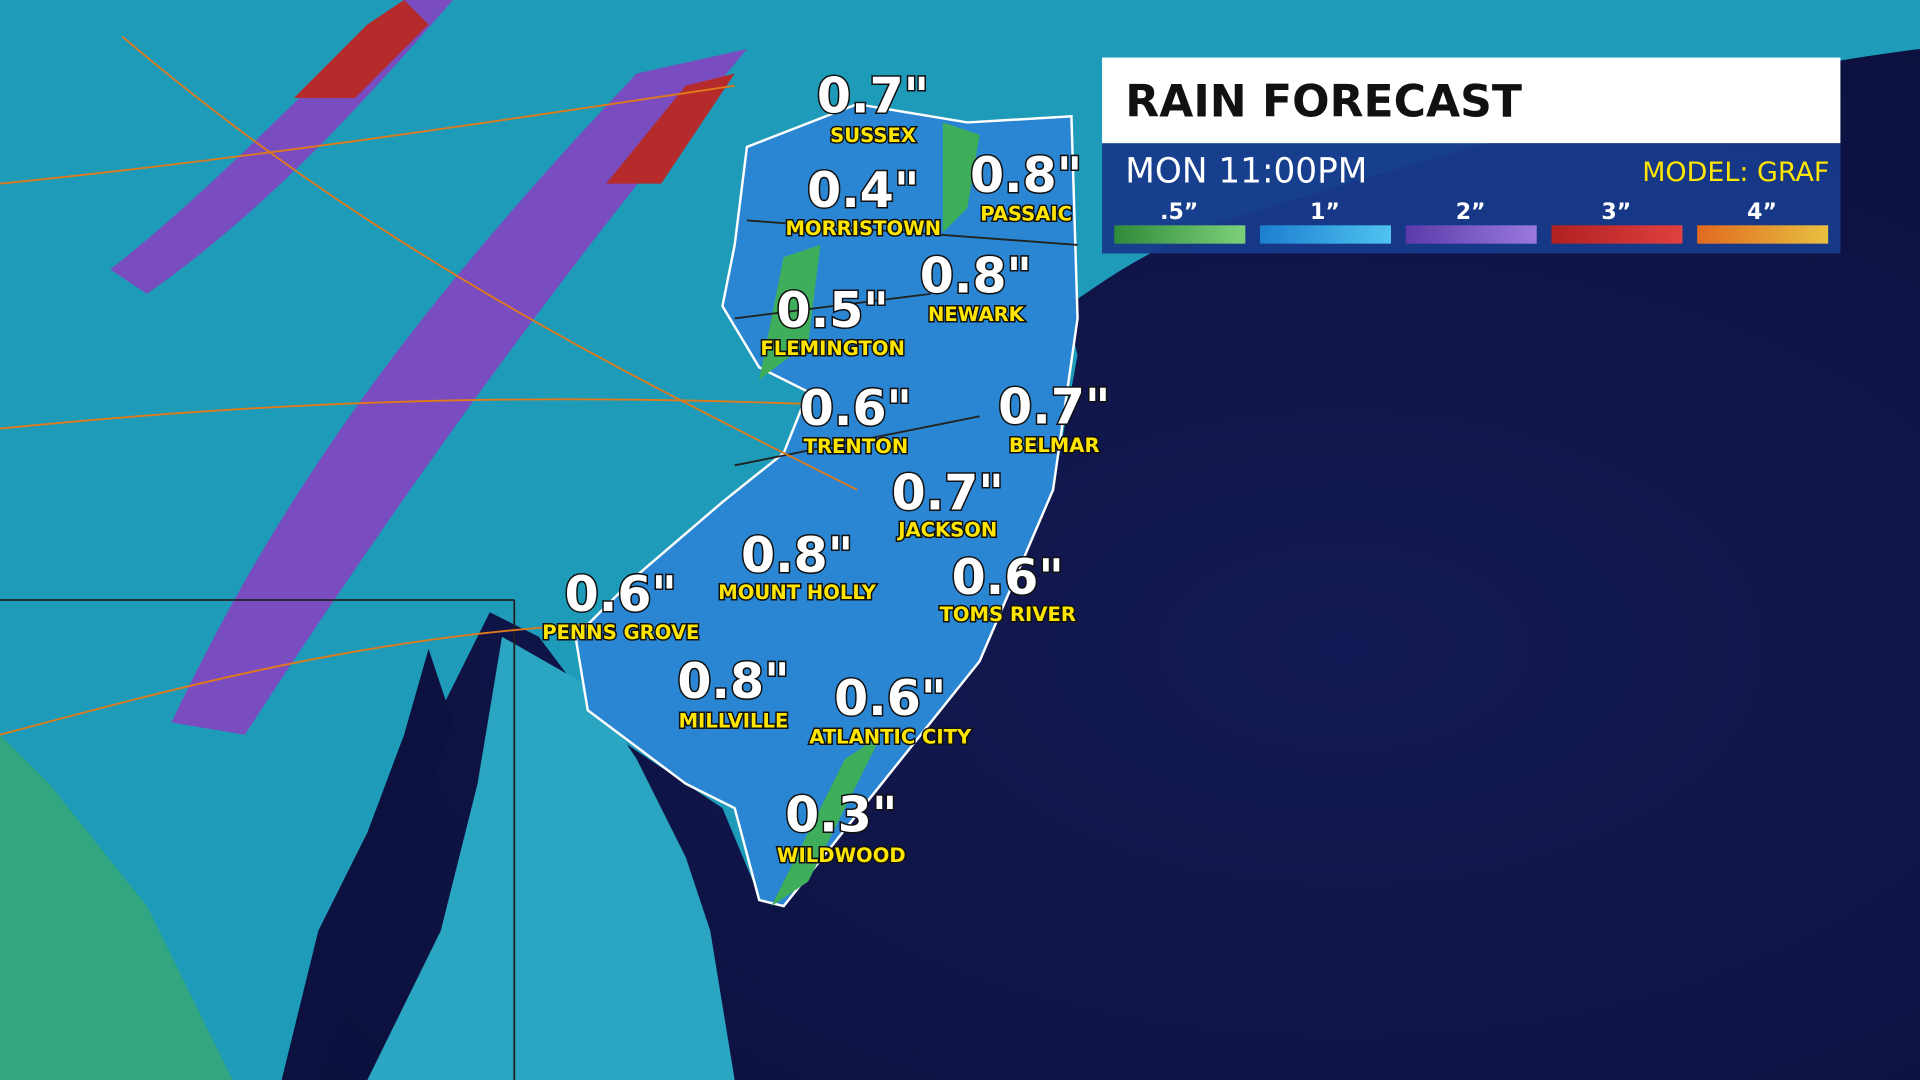 The width and height of the screenshot is (1920, 1080). What do you see at coordinates (367, 864) in the screenshot?
I see `chesapeake` at bounding box center [367, 864].